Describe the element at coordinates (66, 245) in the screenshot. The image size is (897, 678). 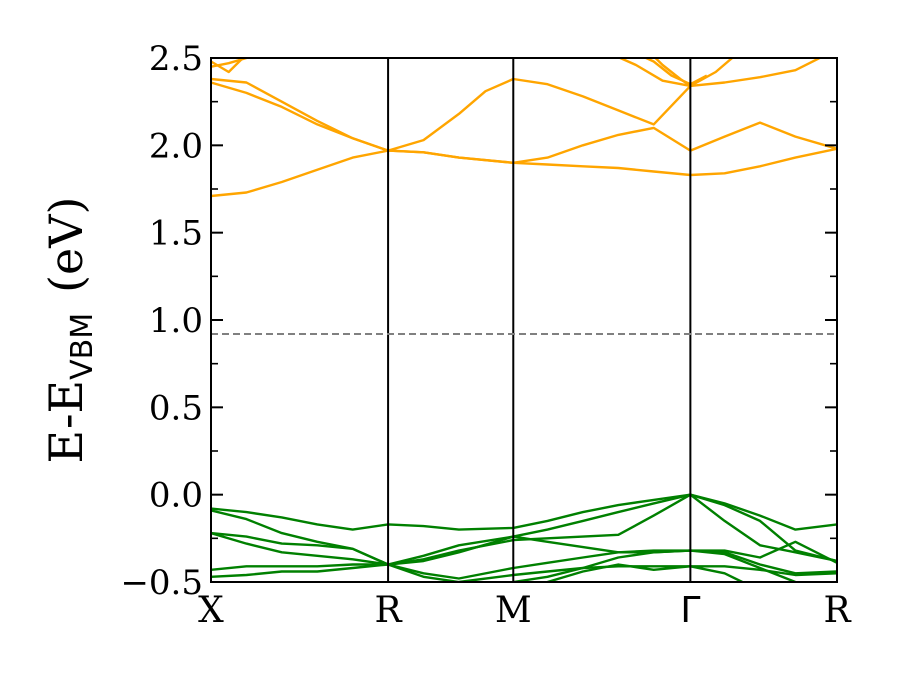
I see `y-axis-title-unit: (eV)` at that location.